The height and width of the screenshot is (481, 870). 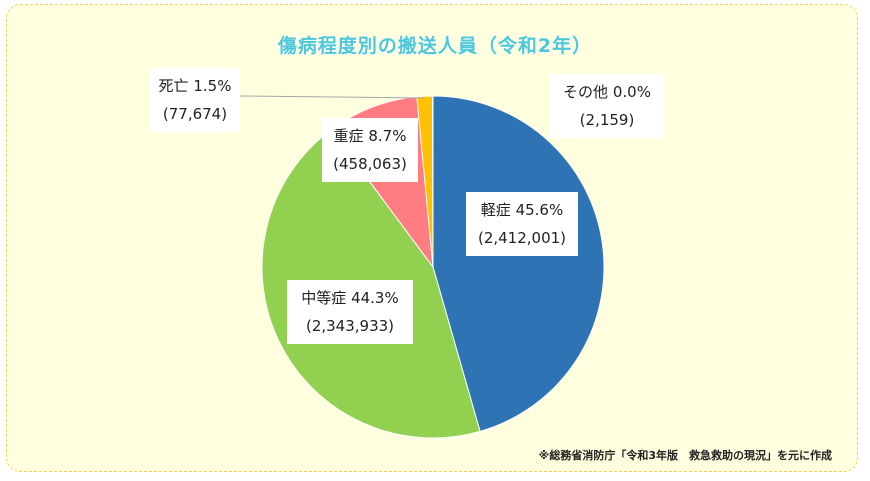 What do you see at coordinates (607, 106) in the screenshot?
I see `label-other: その他 0.0% (2,159)` at bounding box center [607, 106].